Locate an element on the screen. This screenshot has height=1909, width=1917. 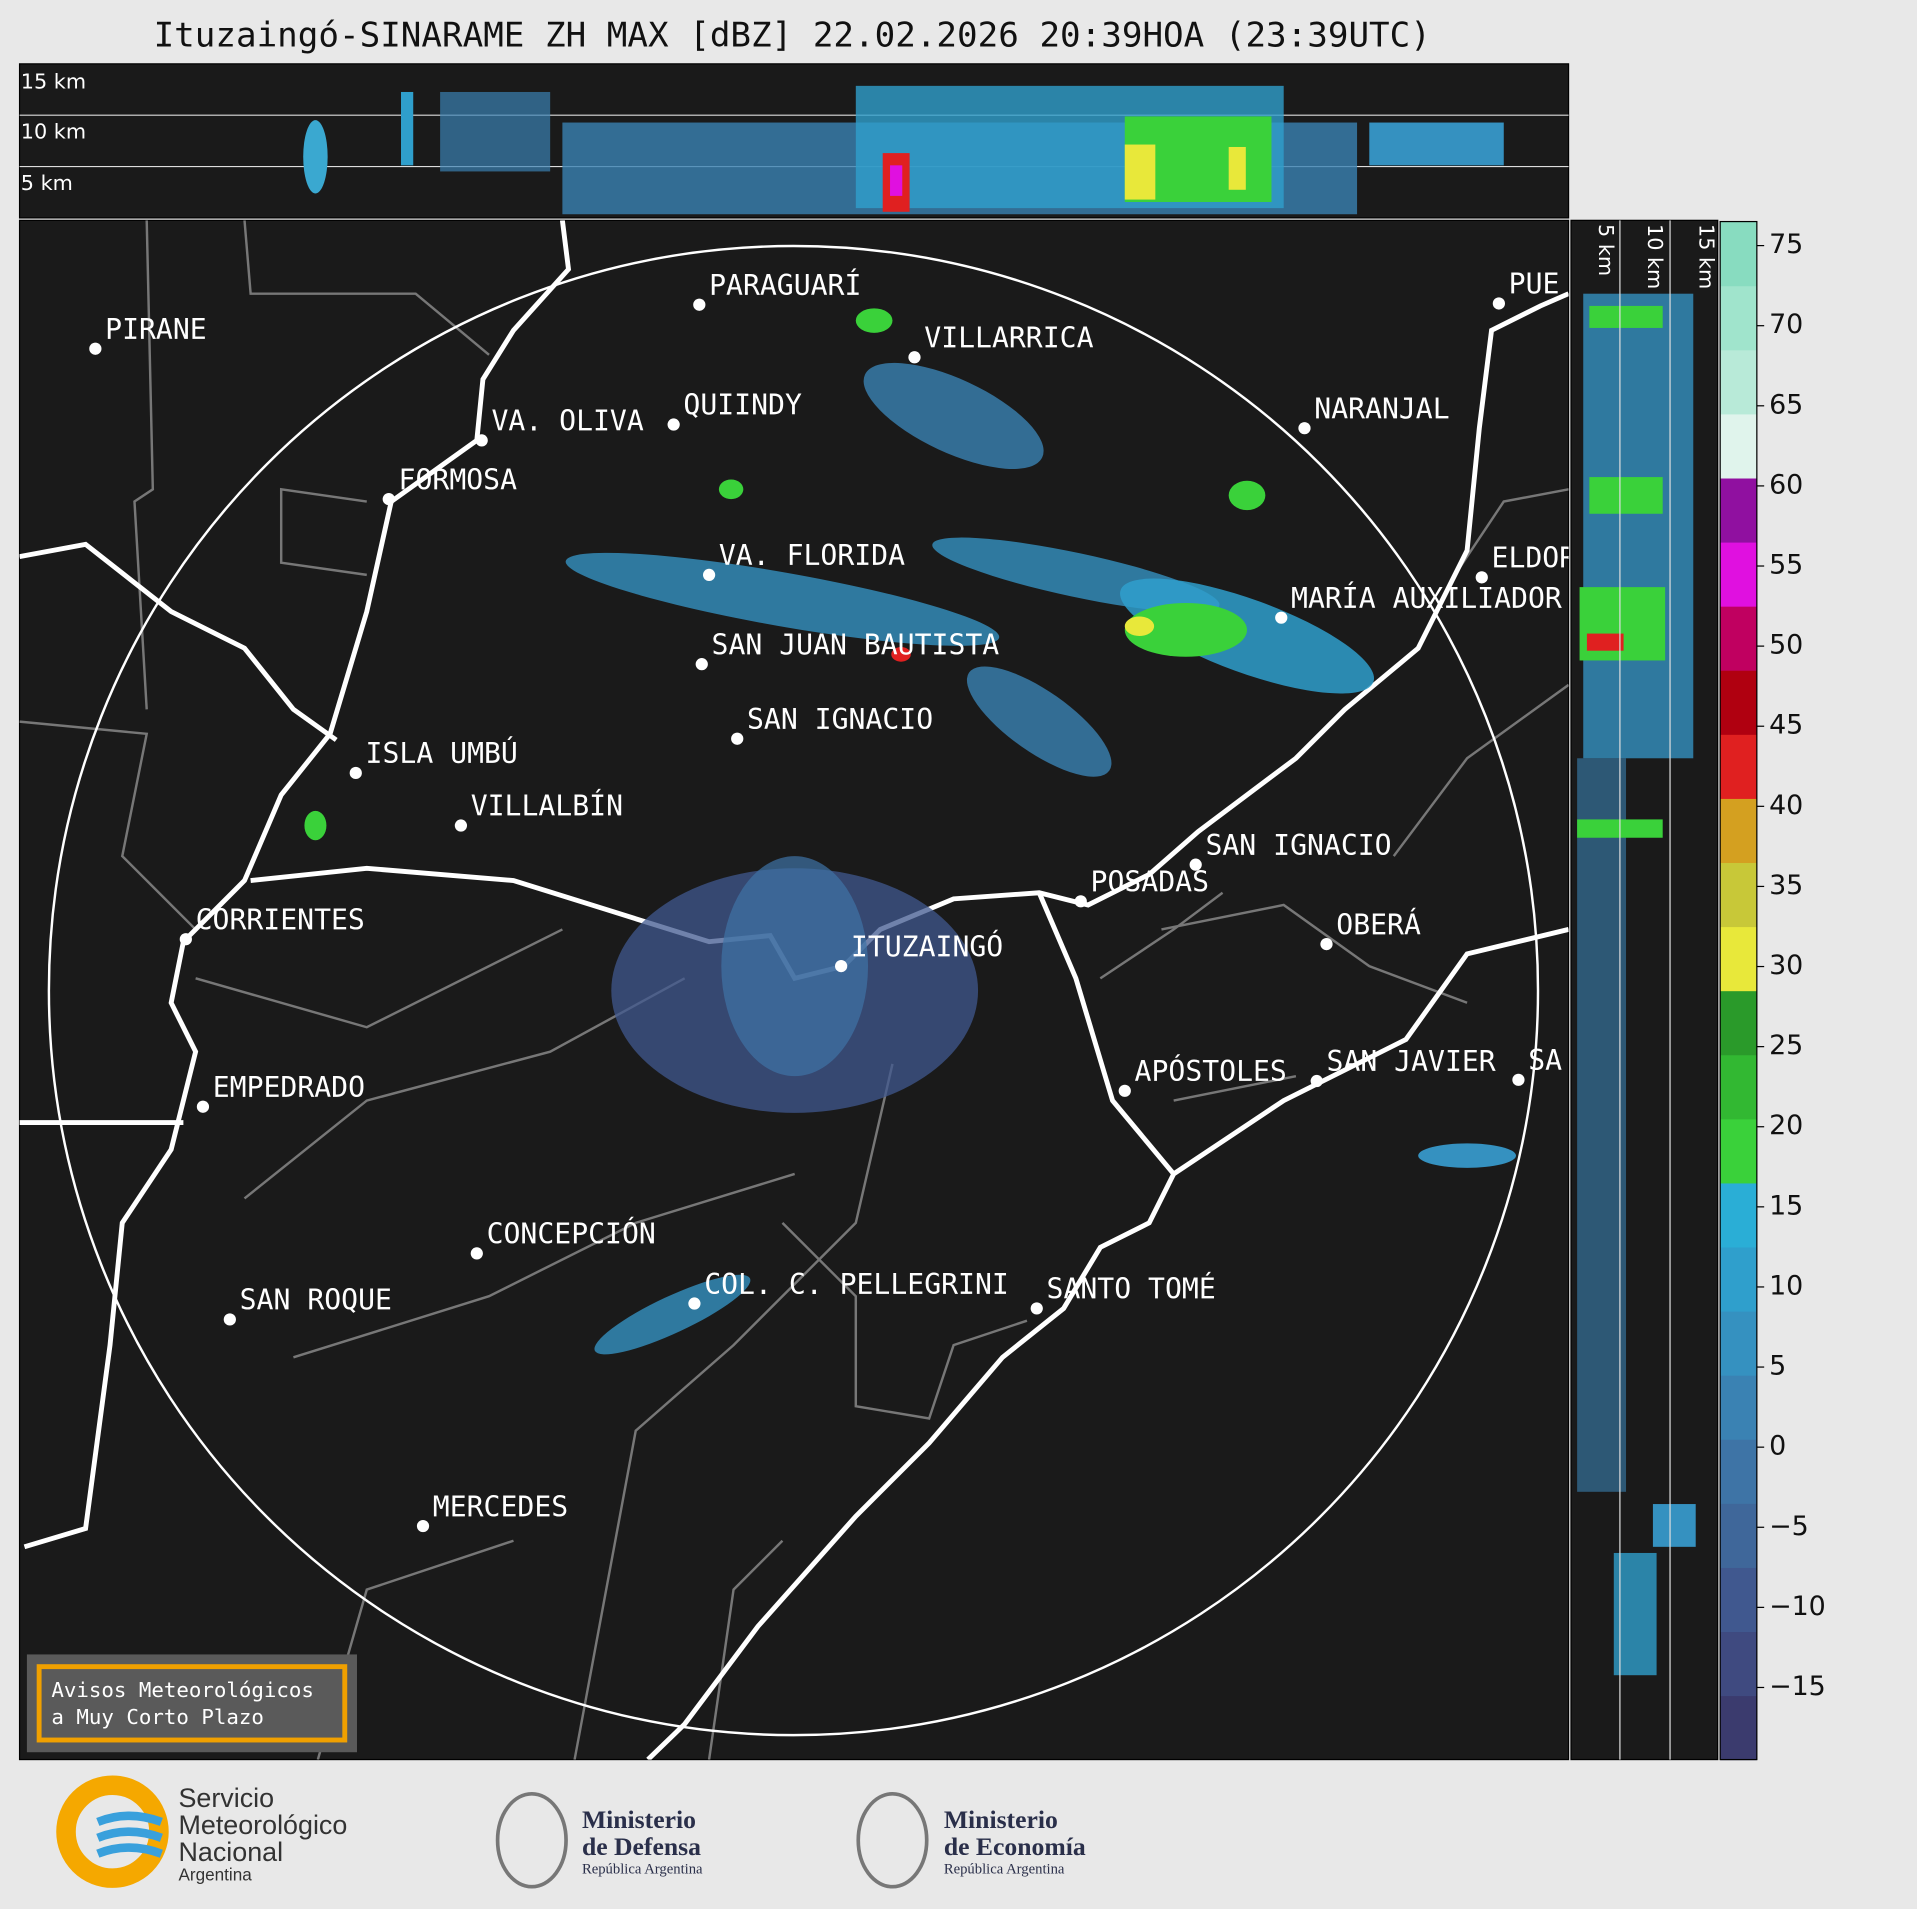
warning-box-bg is located at coordinates (191, 1703).